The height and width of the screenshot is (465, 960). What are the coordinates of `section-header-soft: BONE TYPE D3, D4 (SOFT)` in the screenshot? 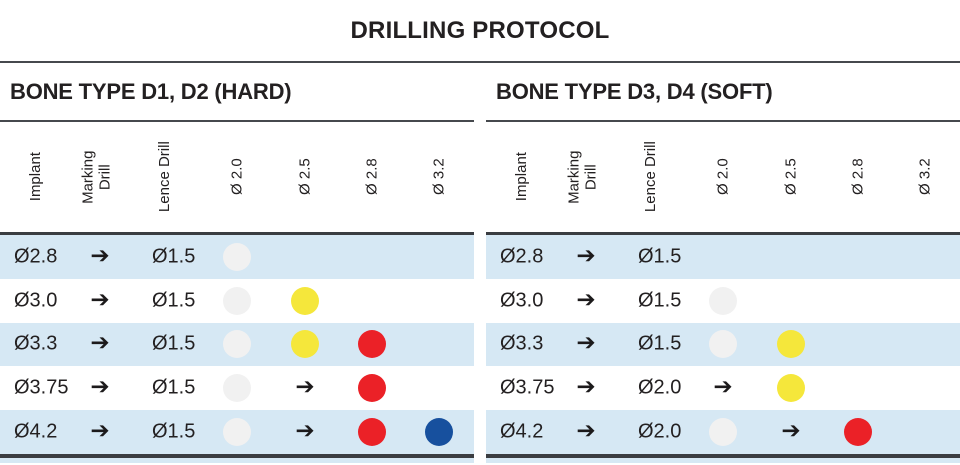 It's located at (723, 92).